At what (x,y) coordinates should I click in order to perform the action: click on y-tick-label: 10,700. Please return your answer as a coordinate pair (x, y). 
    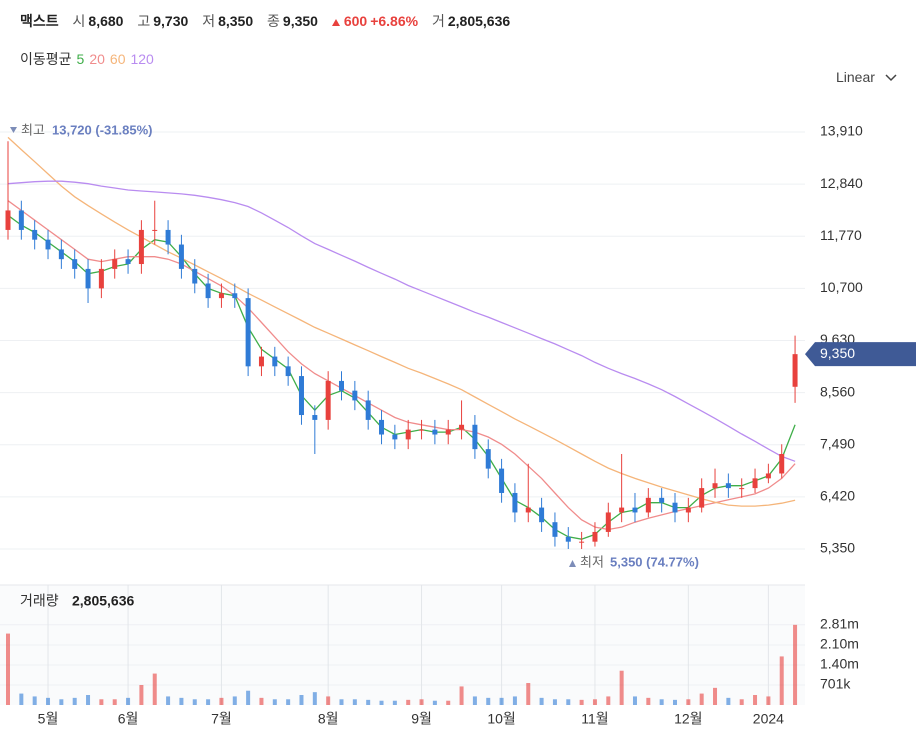
    Looking at the image, I should click on (841, 287).